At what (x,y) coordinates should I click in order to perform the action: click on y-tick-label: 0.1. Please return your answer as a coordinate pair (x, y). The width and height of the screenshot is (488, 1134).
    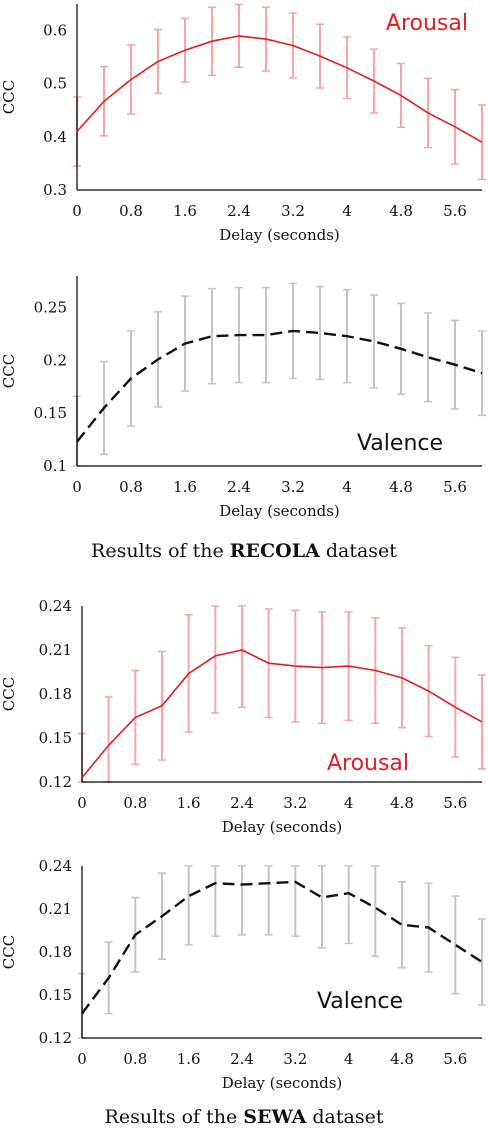
    Looking at the image, I should click on (55, 466).